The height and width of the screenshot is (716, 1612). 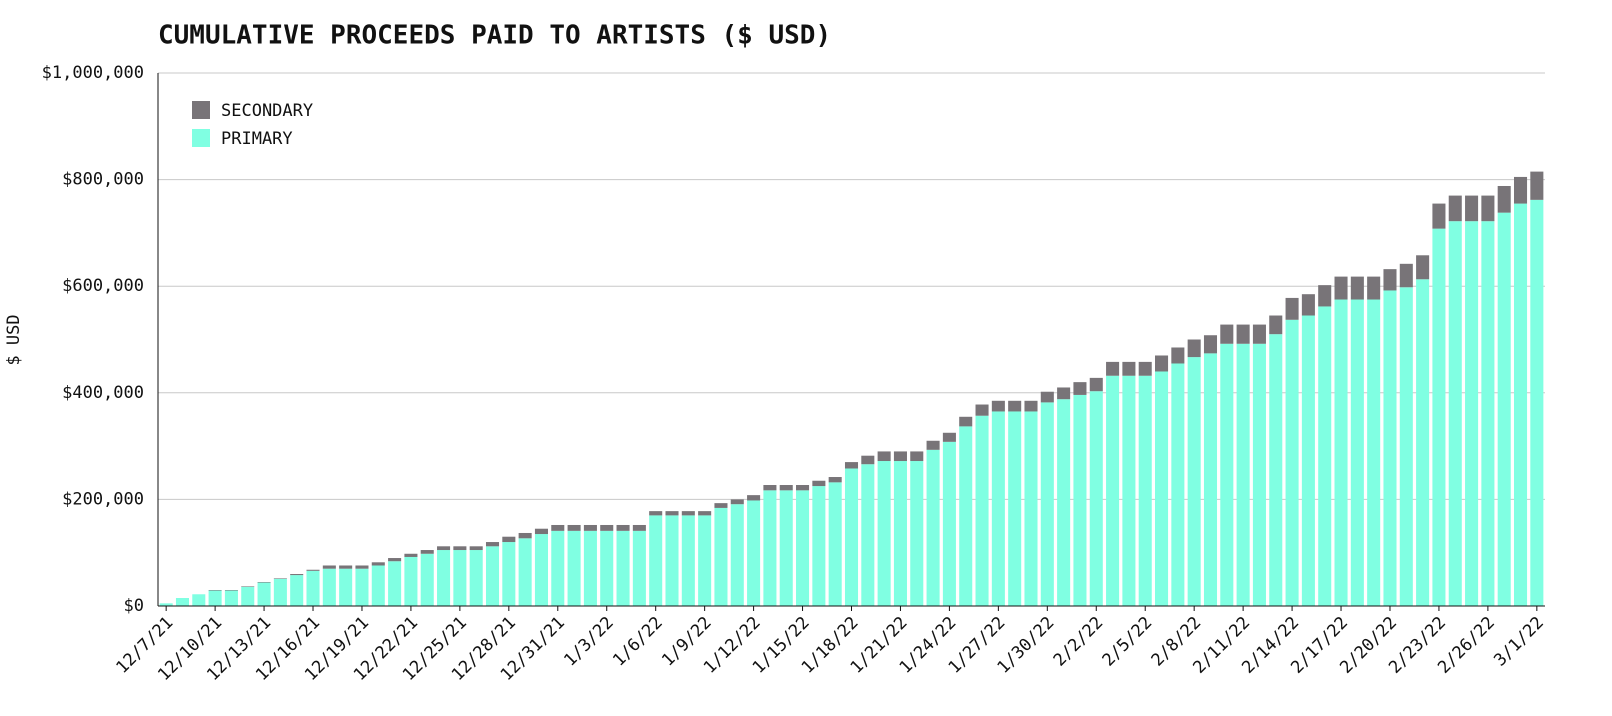 I want to click on y-tick-label: $200,000, so click(x=103, y=499).